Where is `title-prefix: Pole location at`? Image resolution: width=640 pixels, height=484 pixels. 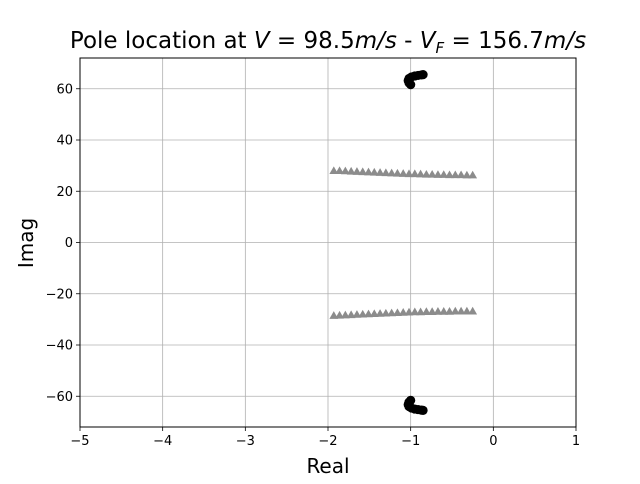 title-prefix: Pole location at is located at coordinates (162, 41).